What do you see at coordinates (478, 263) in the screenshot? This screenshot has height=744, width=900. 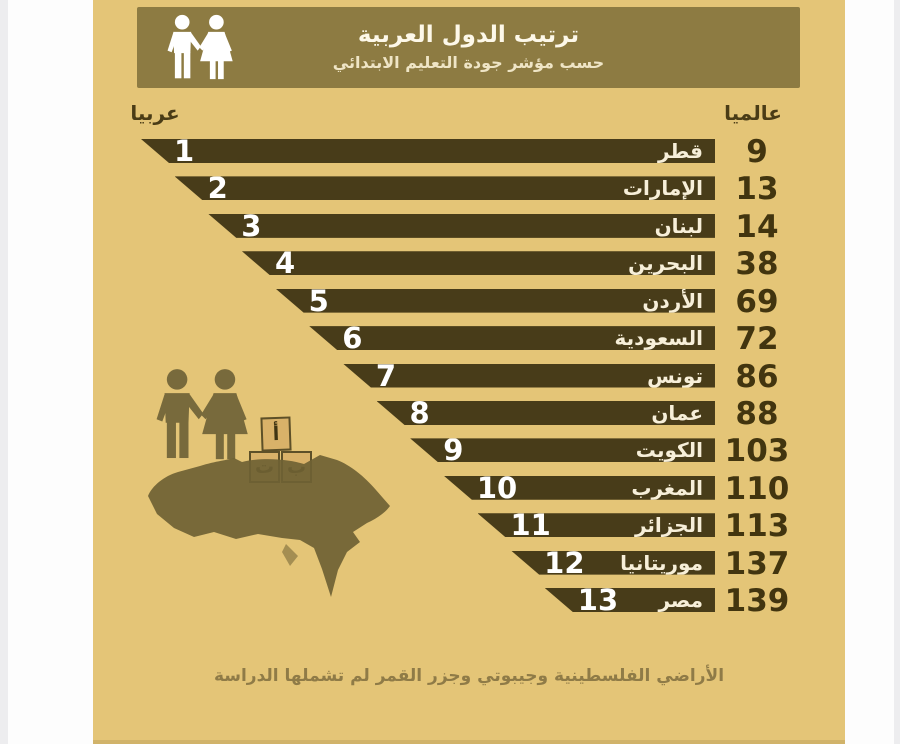 I see `ranking-bar: 4 البحرين` at bounding box center [478, 263].